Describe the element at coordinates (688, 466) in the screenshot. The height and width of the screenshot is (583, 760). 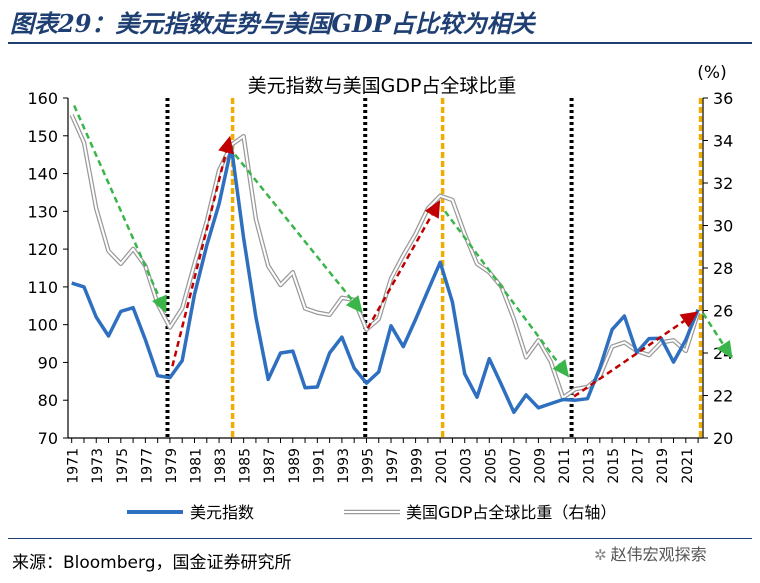
I see `x-tick-label: 2021` at that location.